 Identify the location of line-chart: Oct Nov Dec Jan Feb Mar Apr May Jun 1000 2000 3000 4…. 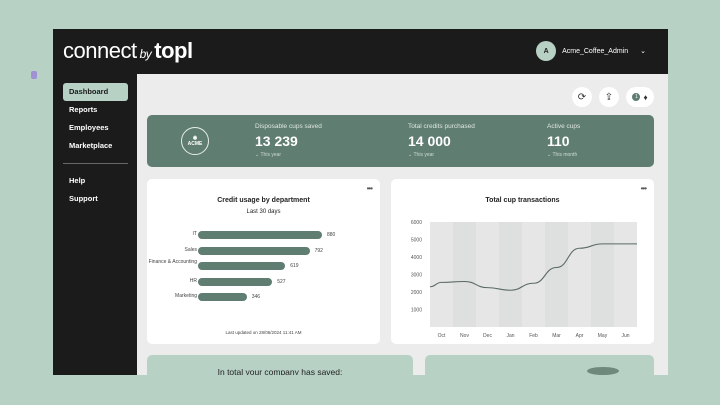
(524, 279).